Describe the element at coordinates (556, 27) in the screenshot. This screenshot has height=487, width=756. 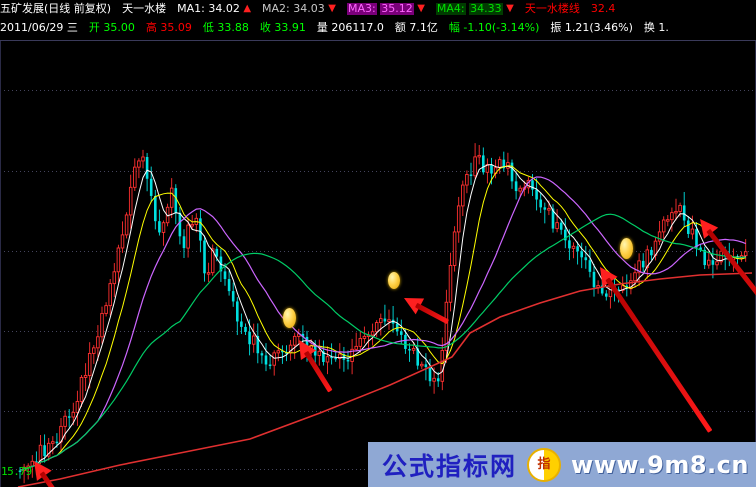
I see `amplitude-label: 振` at that location.